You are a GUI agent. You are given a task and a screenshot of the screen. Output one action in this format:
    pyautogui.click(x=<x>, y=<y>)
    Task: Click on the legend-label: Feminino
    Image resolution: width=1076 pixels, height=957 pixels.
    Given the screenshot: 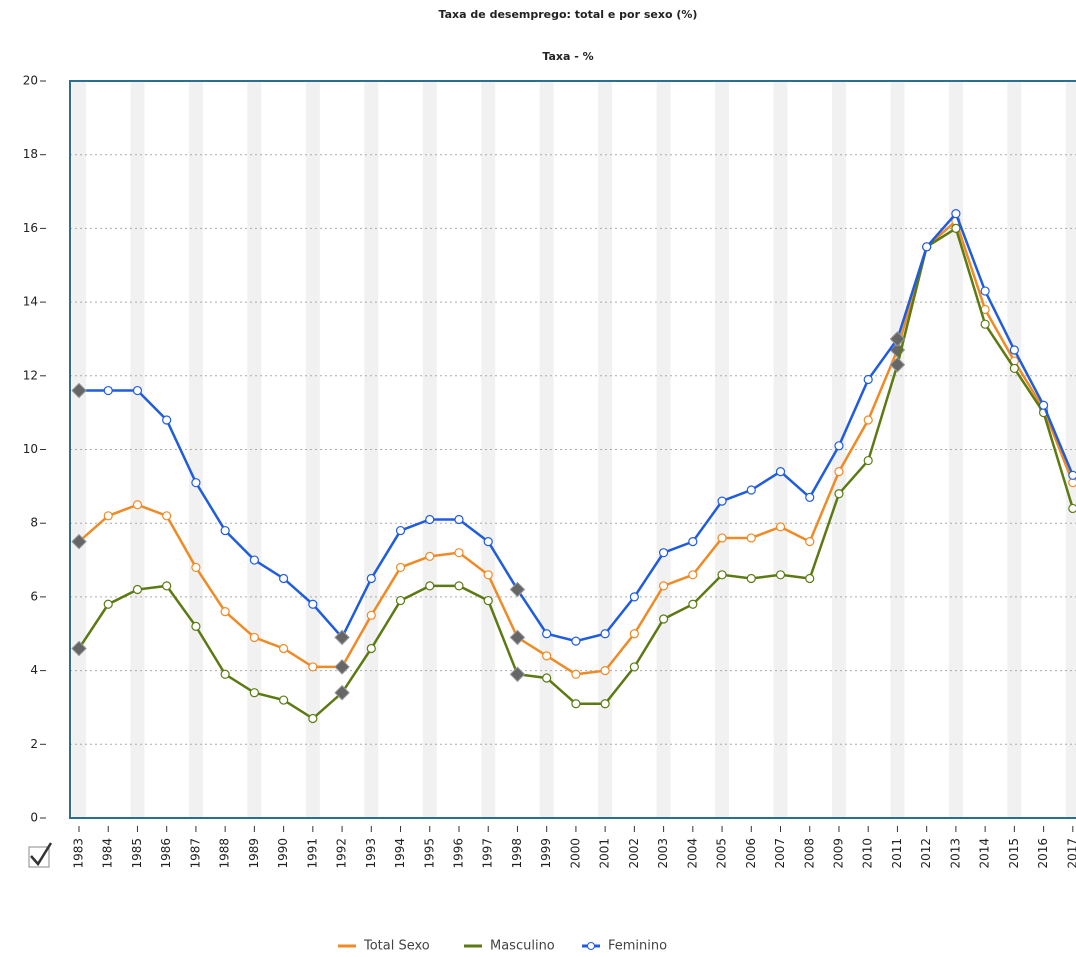 What is the action you would take?
    pyautogui.click(x=637, y=946)
    